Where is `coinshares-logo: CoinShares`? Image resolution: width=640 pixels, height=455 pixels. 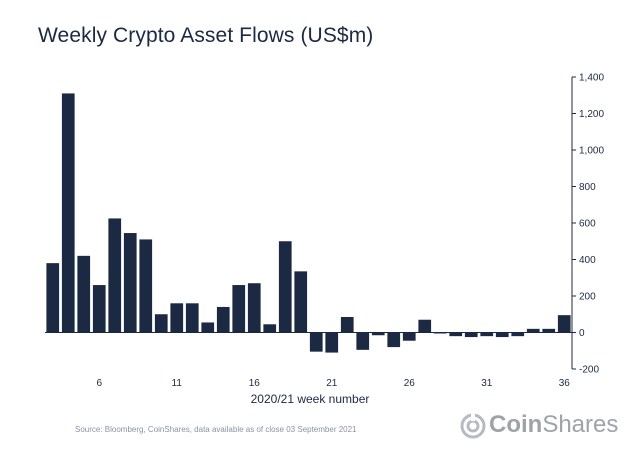
coinshares-logo: CoinShares is located at coordinates (542, 425).